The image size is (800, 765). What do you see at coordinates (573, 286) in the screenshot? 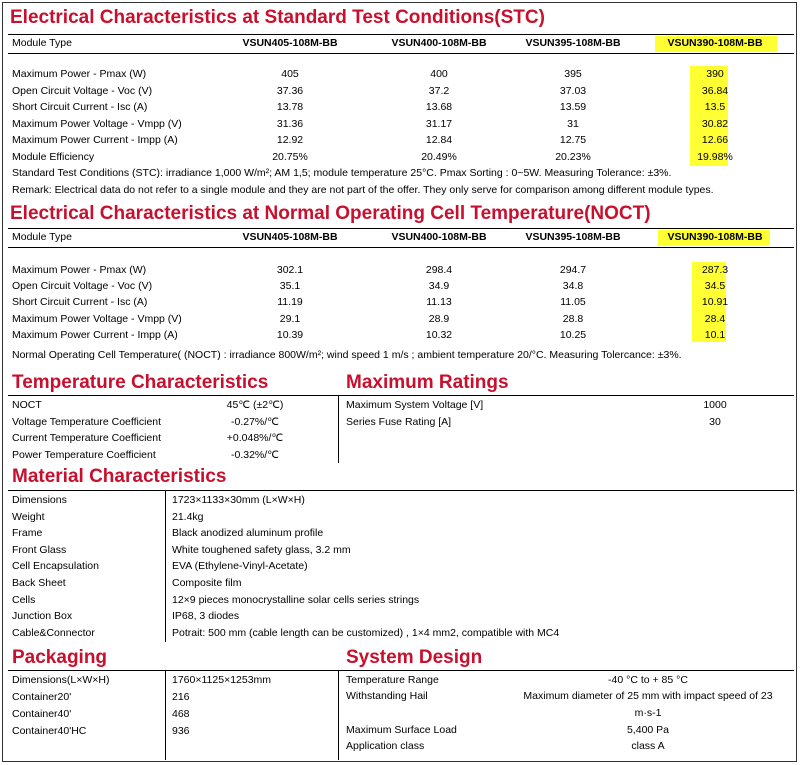
I see `noct-row-value: 34.8` at bounding box center [573, 286].